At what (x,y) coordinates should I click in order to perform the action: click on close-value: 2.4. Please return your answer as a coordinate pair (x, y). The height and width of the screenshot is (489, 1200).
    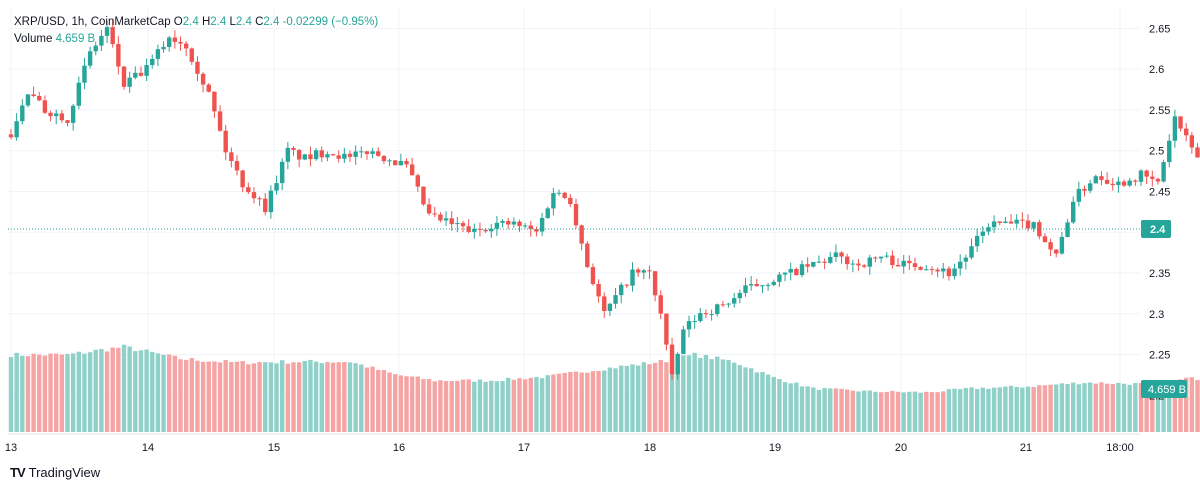
    Looking at the image, I should click on (271, 22).